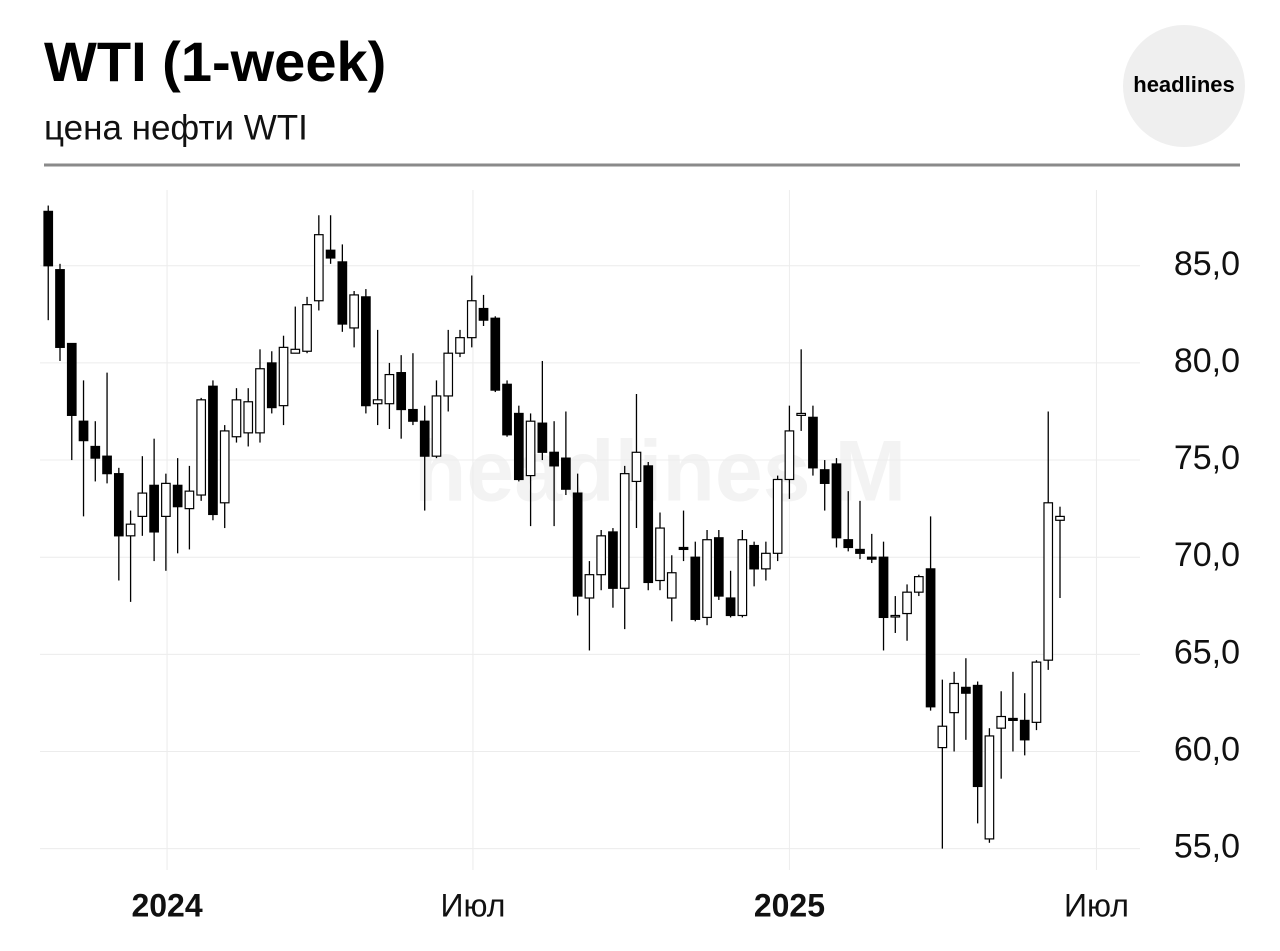  What do you see at coordinates (1207, 458) in the screenshot?
I see `y-tick-label: 75,0` at bounding box center [1207, 458].